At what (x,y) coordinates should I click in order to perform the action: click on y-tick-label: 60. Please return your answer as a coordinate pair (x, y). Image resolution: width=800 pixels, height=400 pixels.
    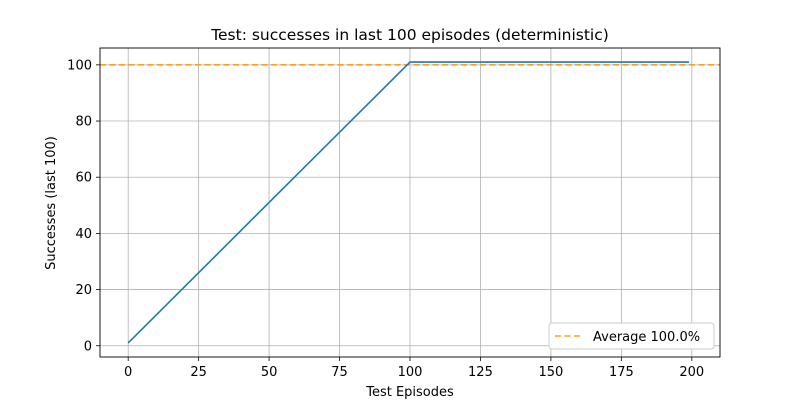
    Looking at the image, I should click on (83, 178).